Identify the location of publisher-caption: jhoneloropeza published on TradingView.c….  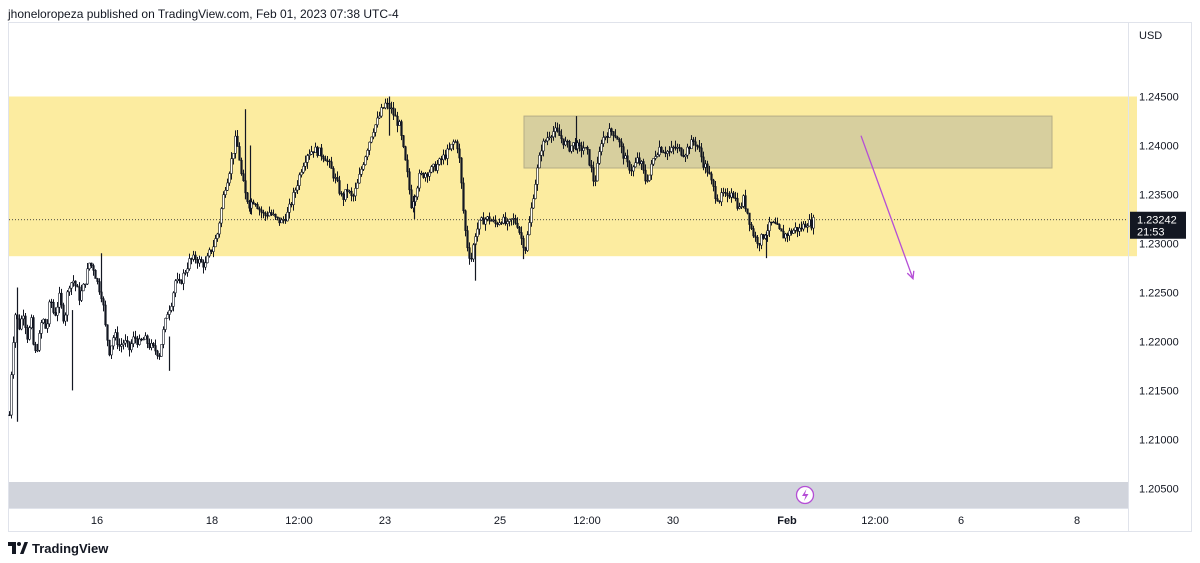
(203, 14).